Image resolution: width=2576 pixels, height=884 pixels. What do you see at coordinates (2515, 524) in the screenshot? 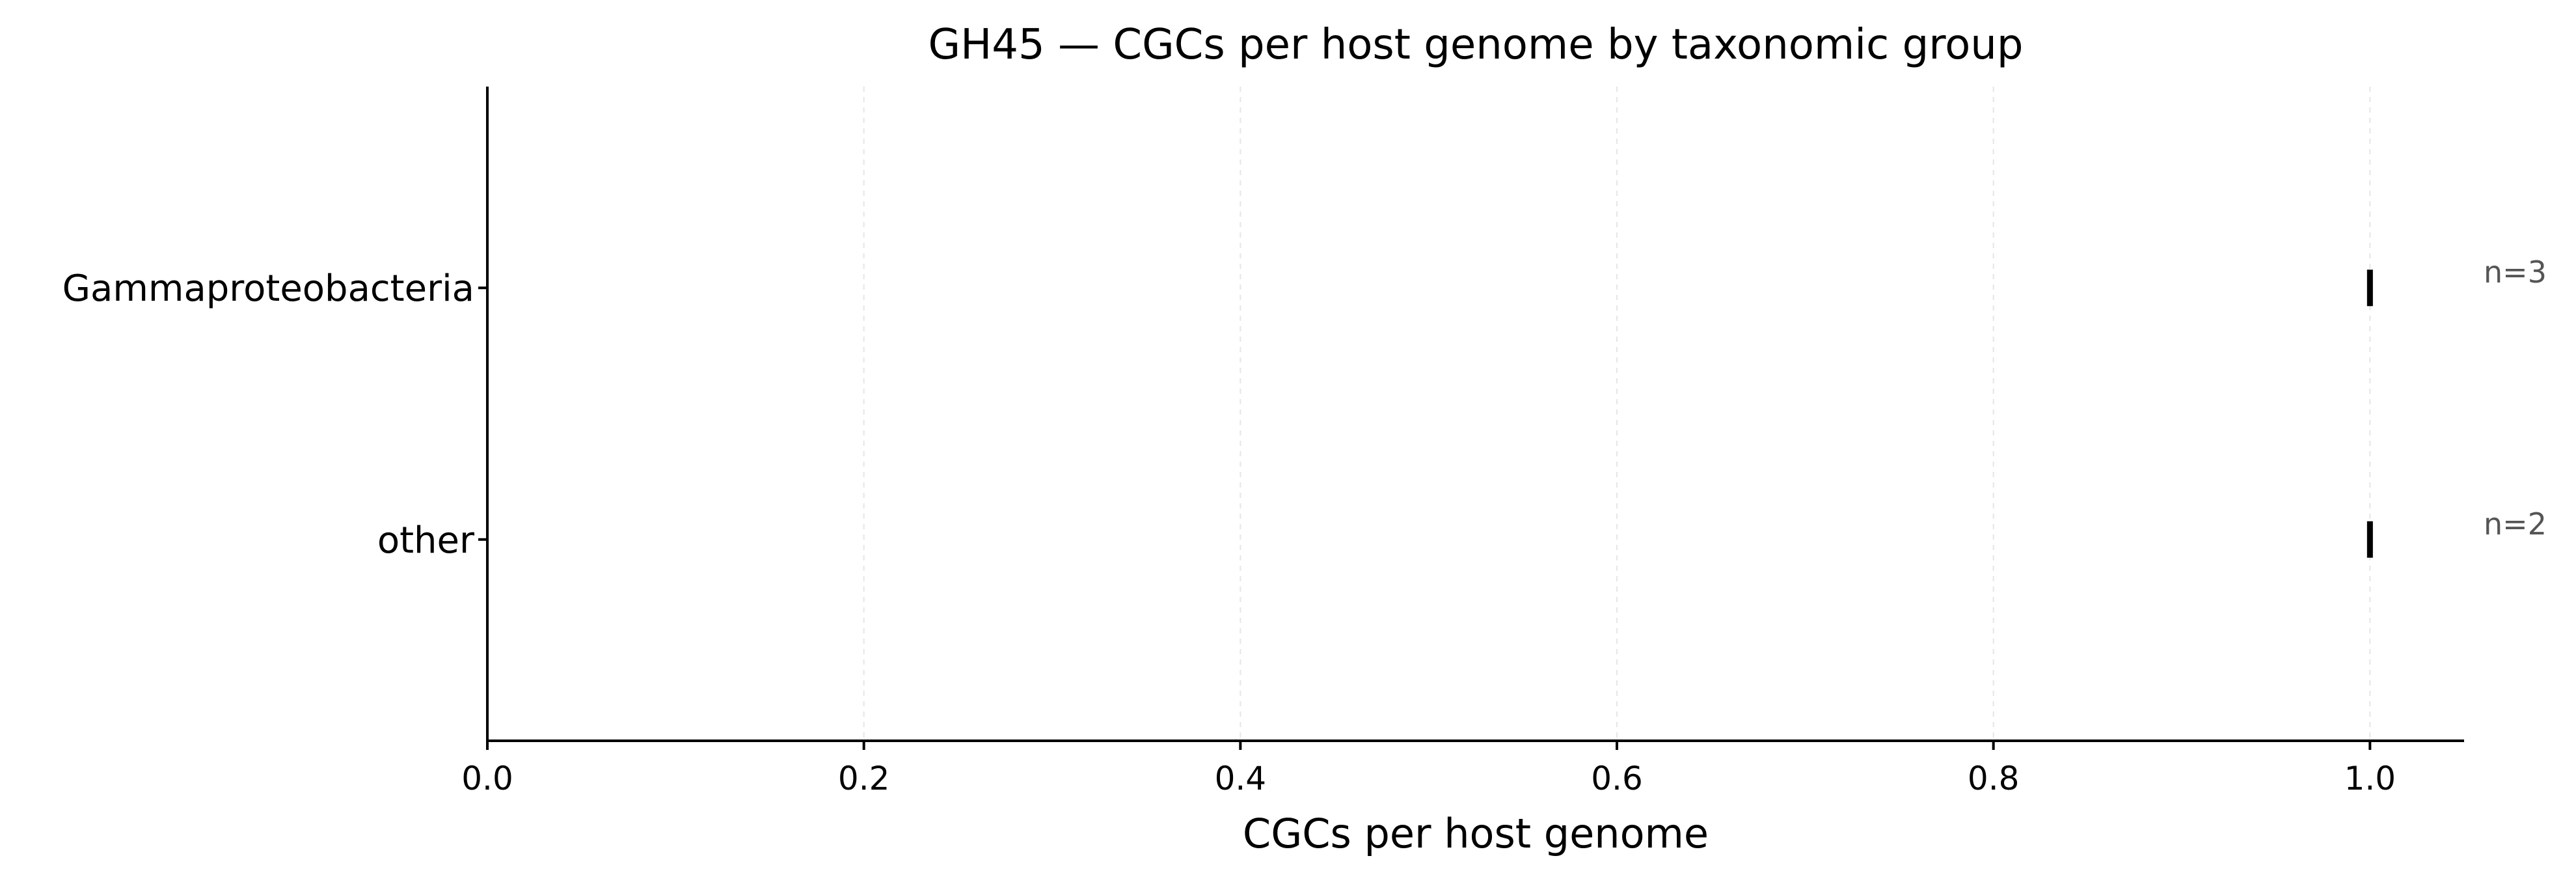
I see `count-label: n=2` at bounding box center [2515, 524].